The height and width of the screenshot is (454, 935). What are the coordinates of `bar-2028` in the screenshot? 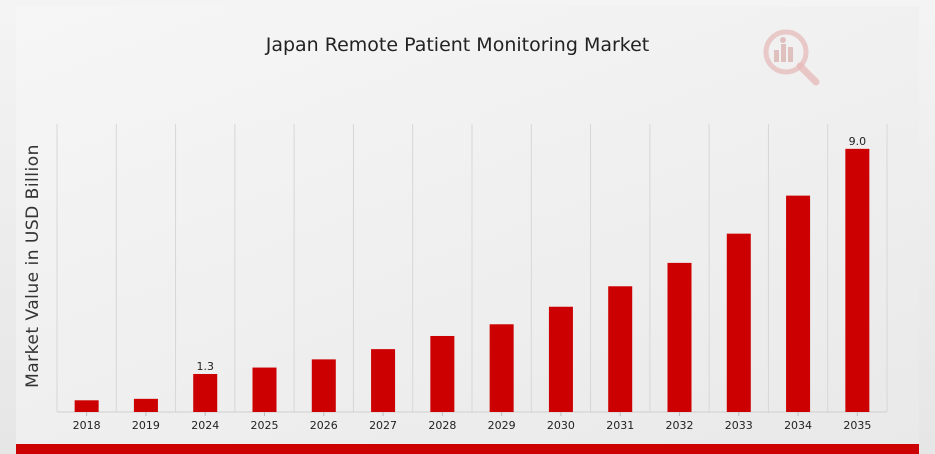 It's located at (442, 373).